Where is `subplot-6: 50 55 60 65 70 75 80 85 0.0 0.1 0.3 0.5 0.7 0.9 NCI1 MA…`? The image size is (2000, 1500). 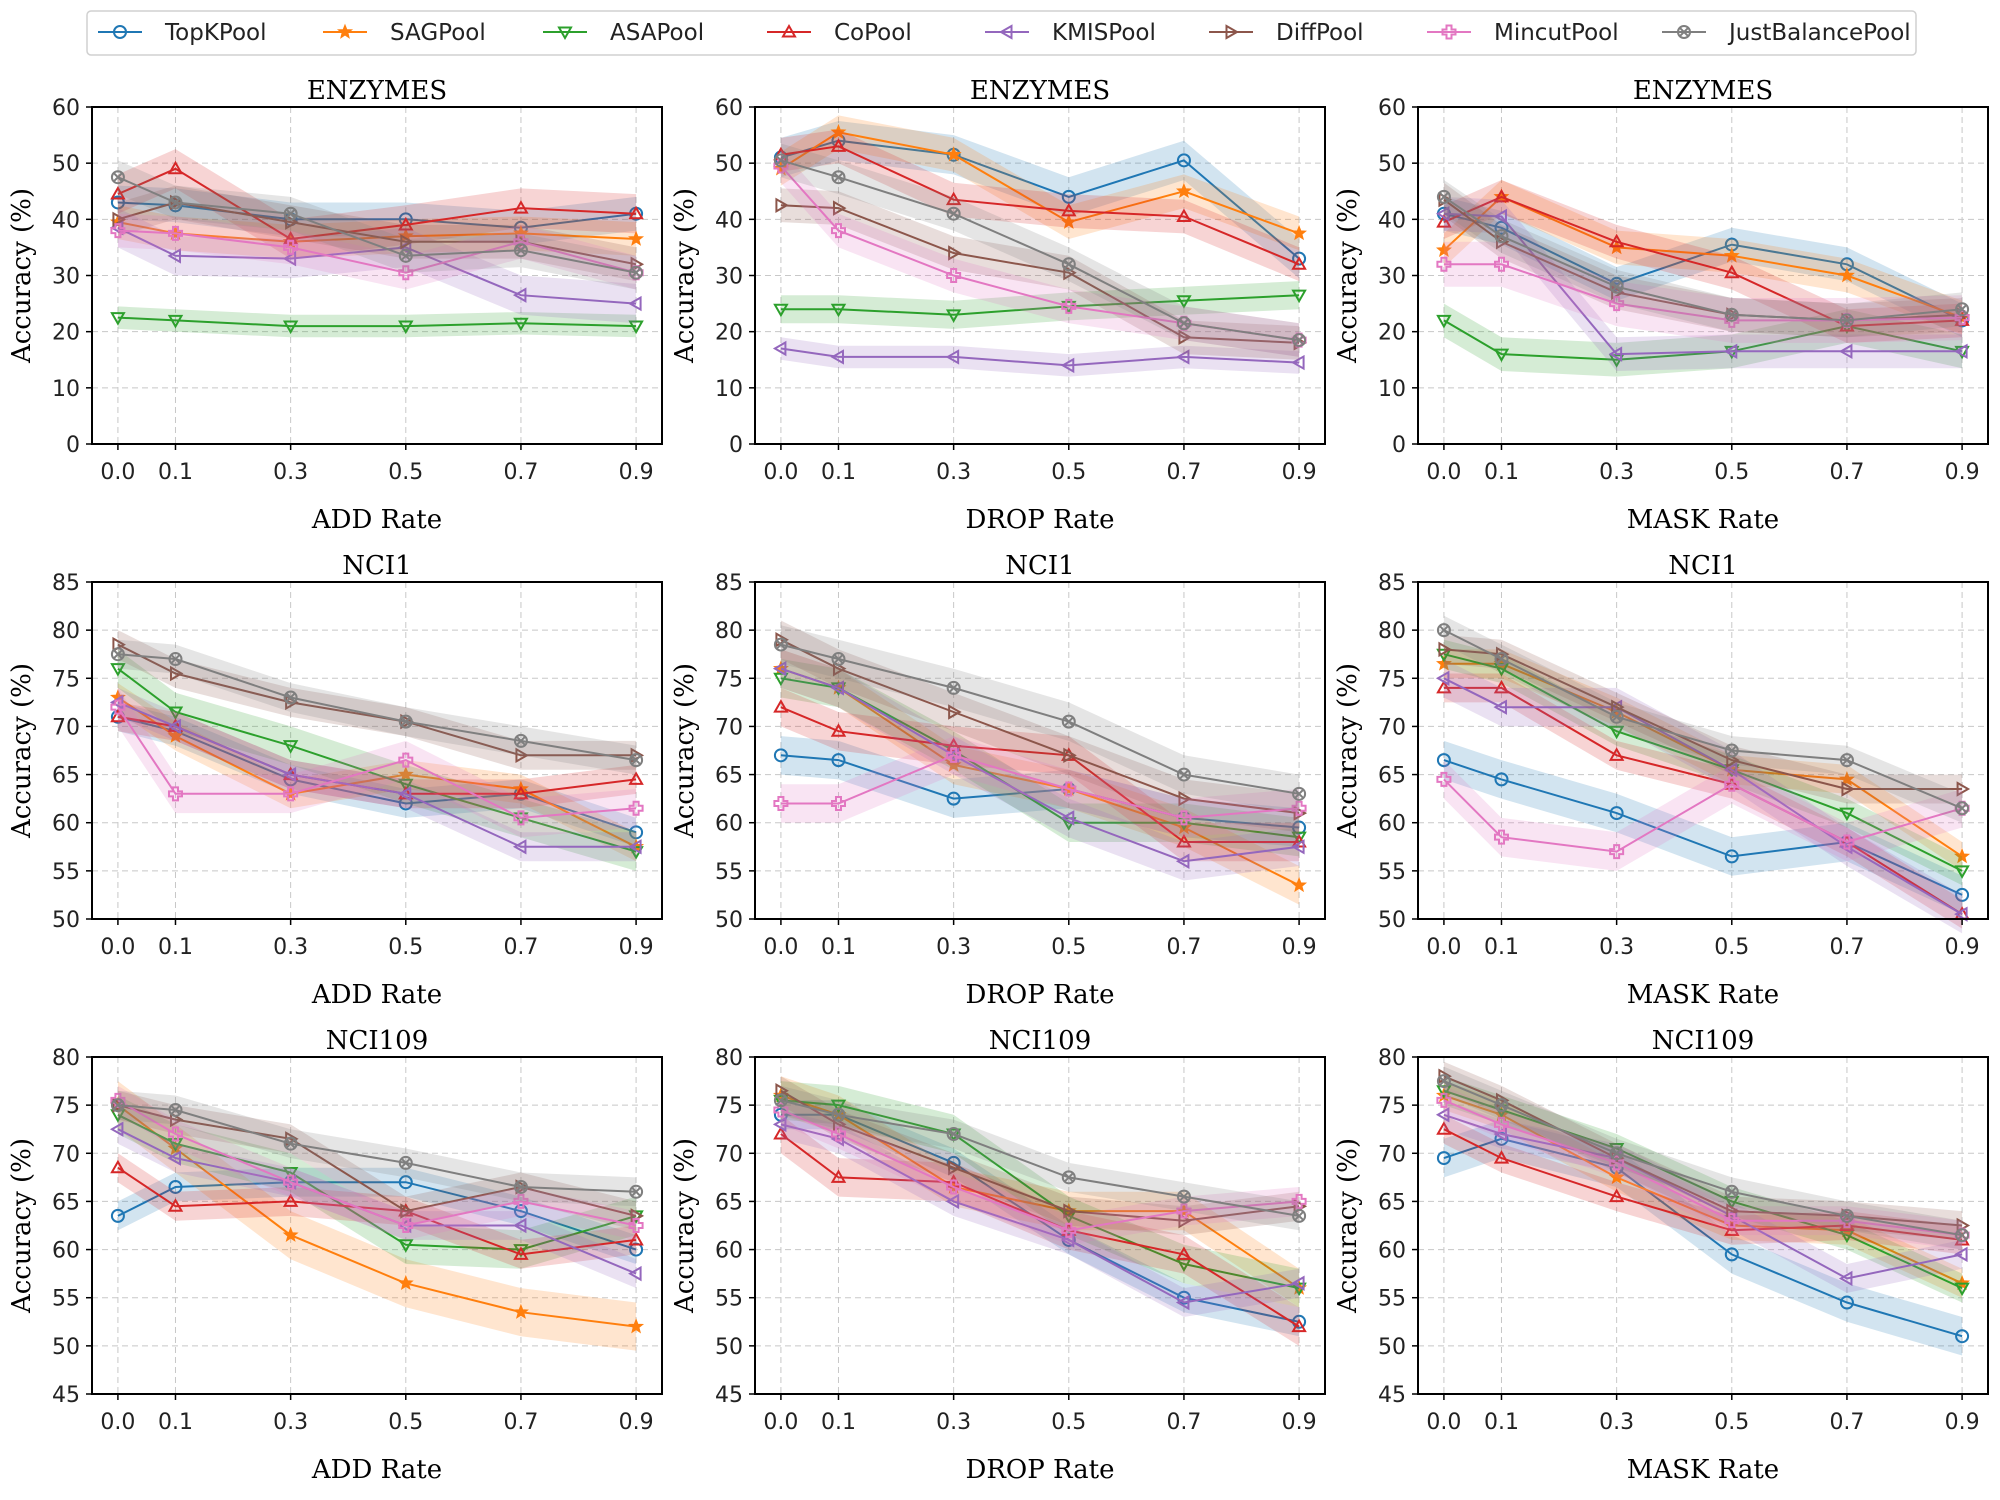
subplot-6: 50 55 60 65 70 75 80 85 0.0 0.1 0.3 0.5 0.7 0.9 NCI1 MA… is located at coordinates (1661, 780).